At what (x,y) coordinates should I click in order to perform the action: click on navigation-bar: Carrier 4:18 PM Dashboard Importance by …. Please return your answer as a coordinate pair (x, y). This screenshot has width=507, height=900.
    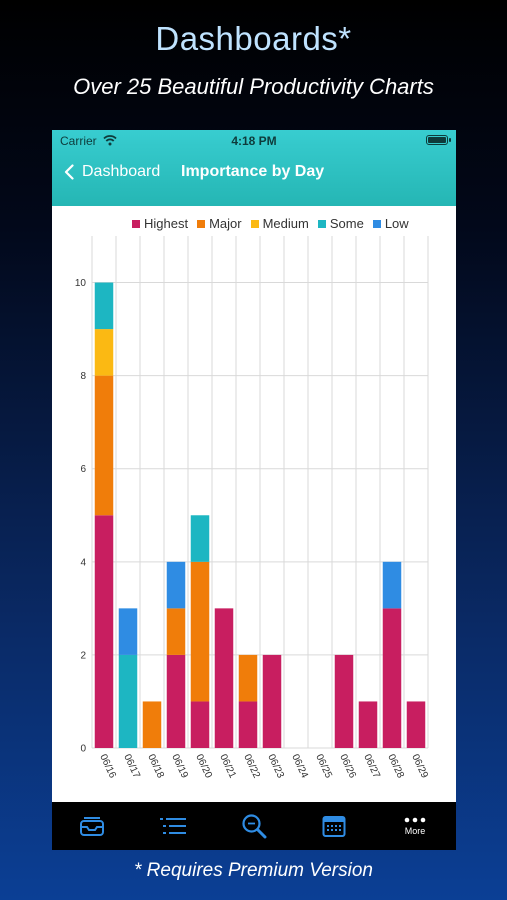
    Looking at the image, I should click on (254, 168).